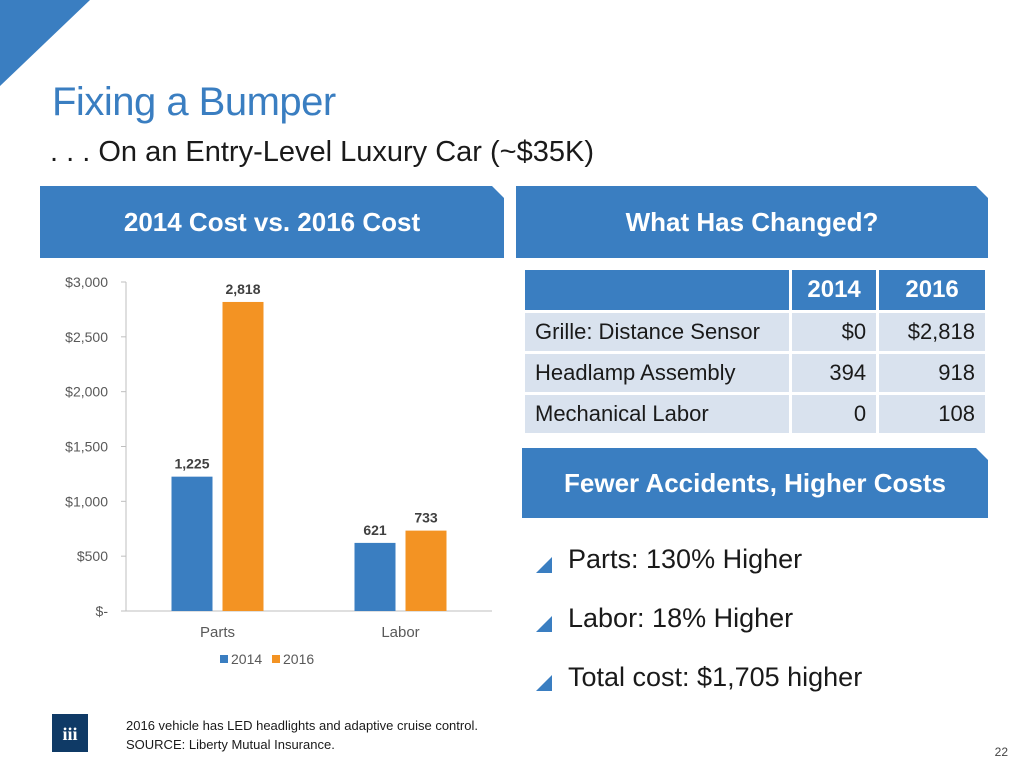 Image resolution: width=1024 pixels, height=768 pixels. Describe the element at coordinates (246, 659) in the screenshot. I see `legend-label: 2014` at that location.